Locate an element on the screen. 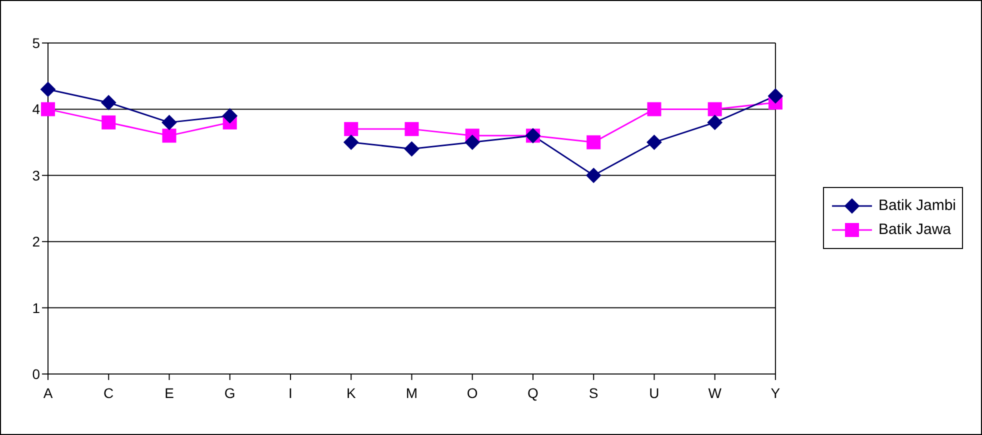 This screenshot has width=982, height=435. x-tick-label: W is located at coordinates (715, 392).